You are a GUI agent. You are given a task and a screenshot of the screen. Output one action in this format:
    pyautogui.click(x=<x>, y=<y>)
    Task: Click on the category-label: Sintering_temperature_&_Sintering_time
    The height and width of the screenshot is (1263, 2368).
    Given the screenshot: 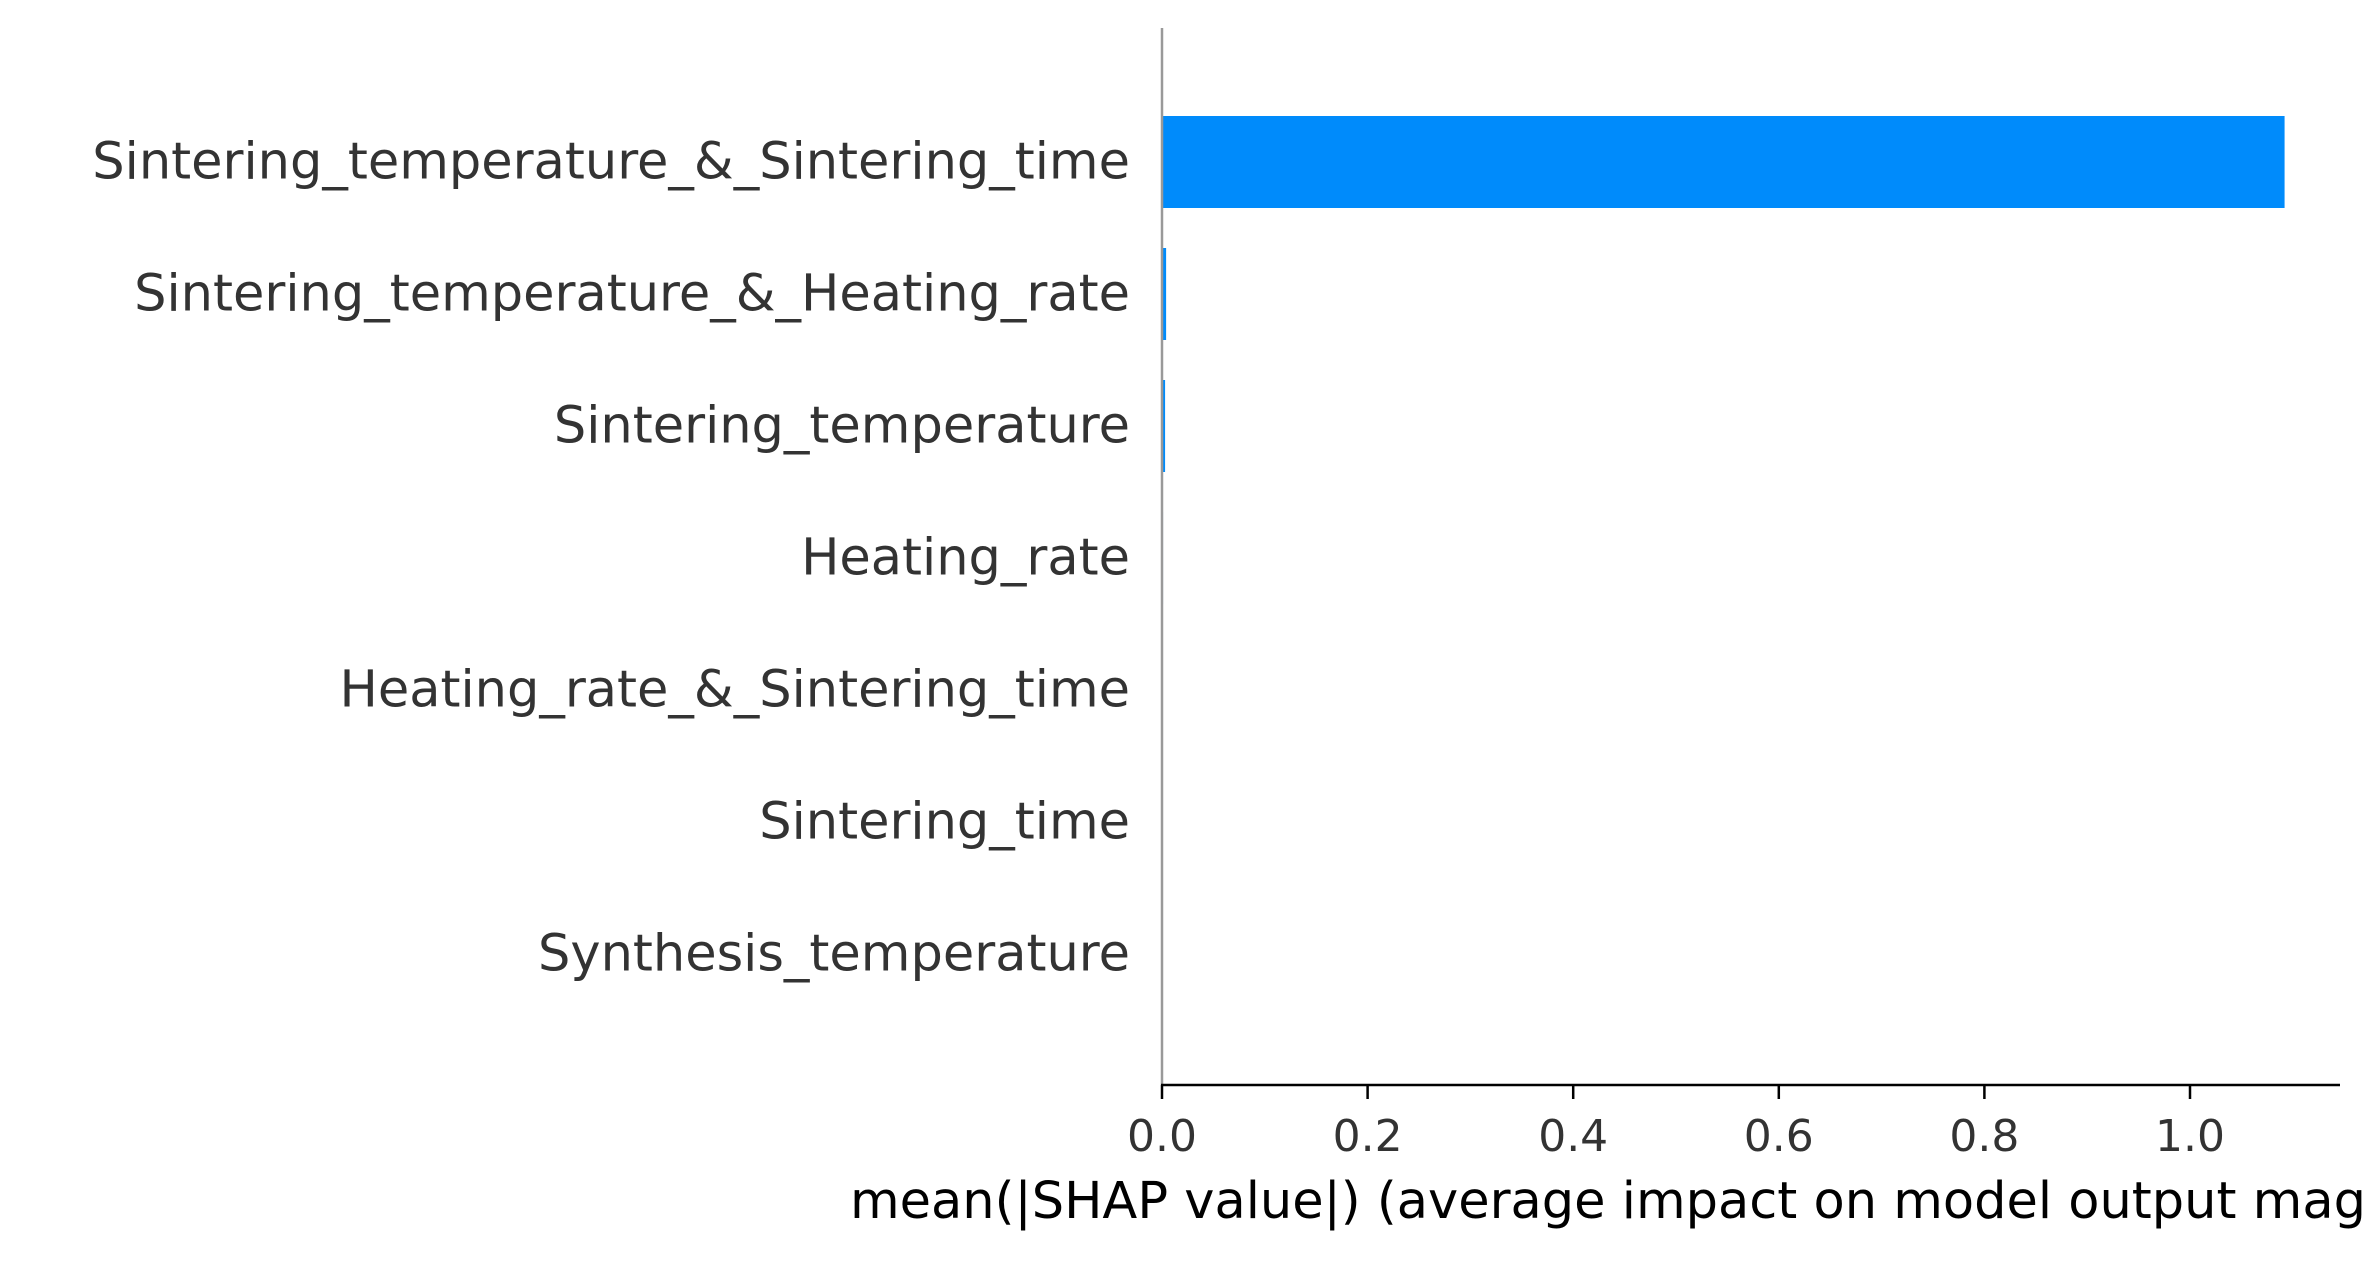 What is the action you would take?
    pyautogui.click(x=611, y=162)
    